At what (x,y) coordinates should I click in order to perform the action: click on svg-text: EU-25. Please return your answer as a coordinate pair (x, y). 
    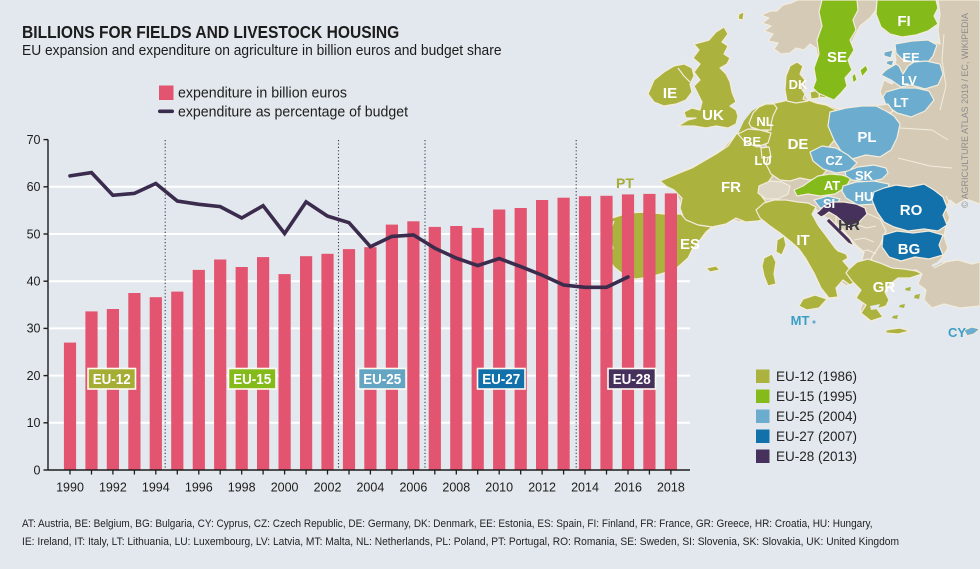
    Looking at the image, I should click on (382, 380).